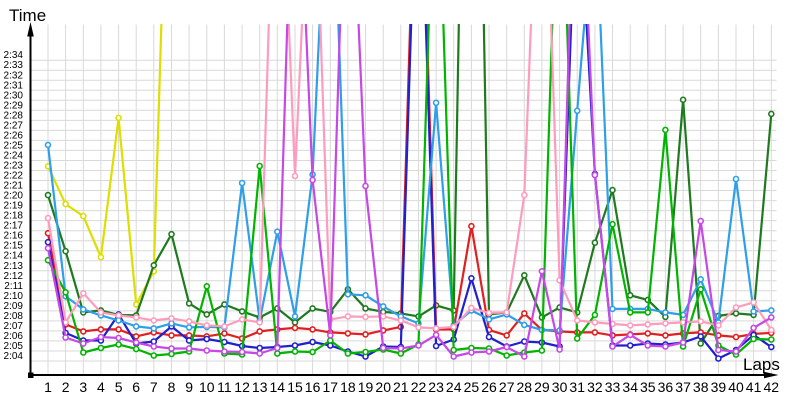 The width and height of the screenshot is (800, 400). What do you see at coordinates (14, 336) in the screenshot?
I see `svg-text: 2:06` at bounding box center [14, 336].